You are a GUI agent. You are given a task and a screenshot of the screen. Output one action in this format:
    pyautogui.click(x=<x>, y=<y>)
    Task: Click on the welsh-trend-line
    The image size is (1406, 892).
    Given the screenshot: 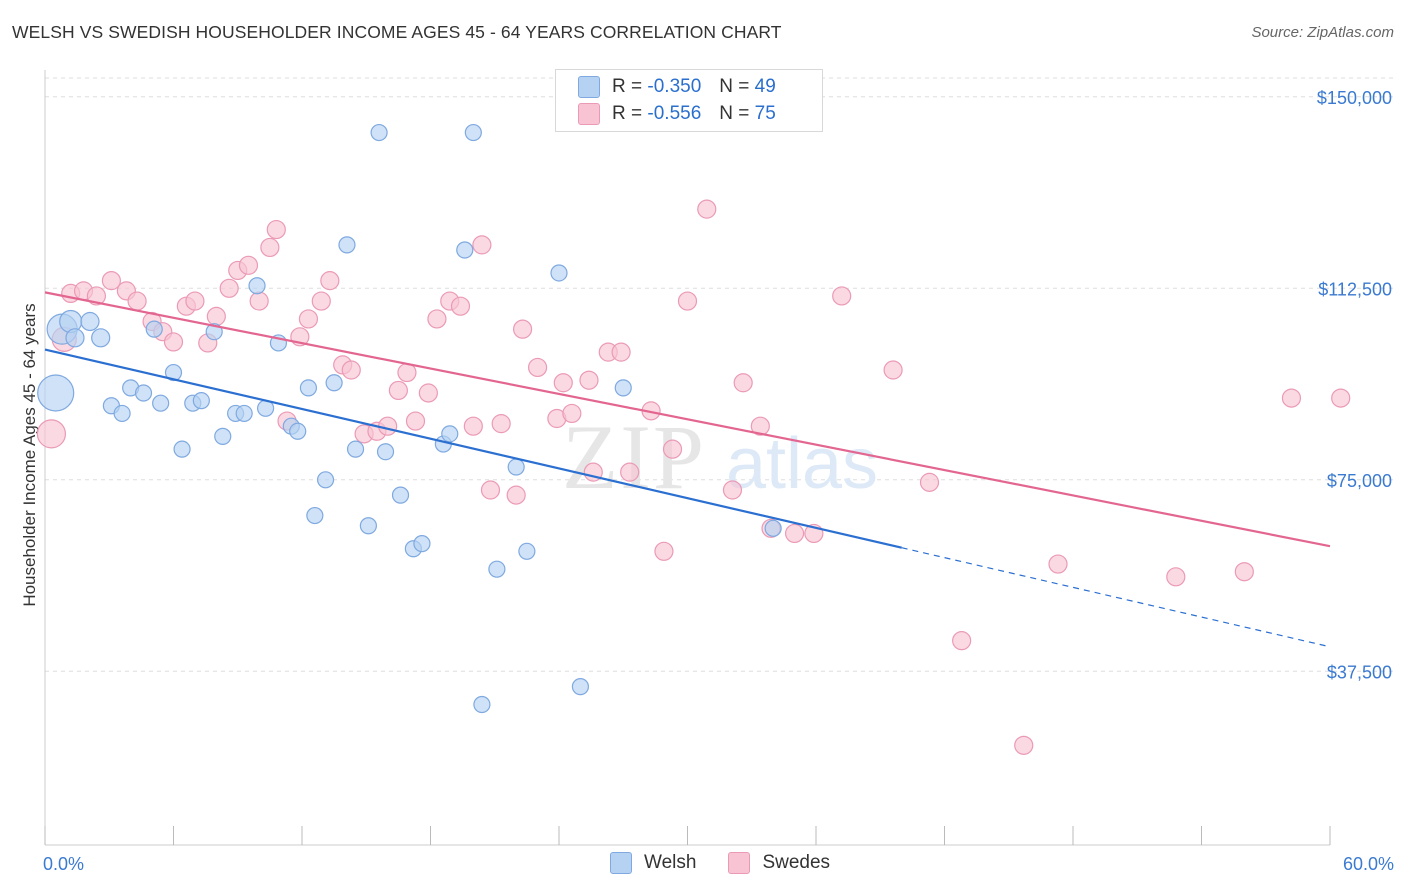 What is the action you would take?
    pyautogui.click(x=473, y=448)
    